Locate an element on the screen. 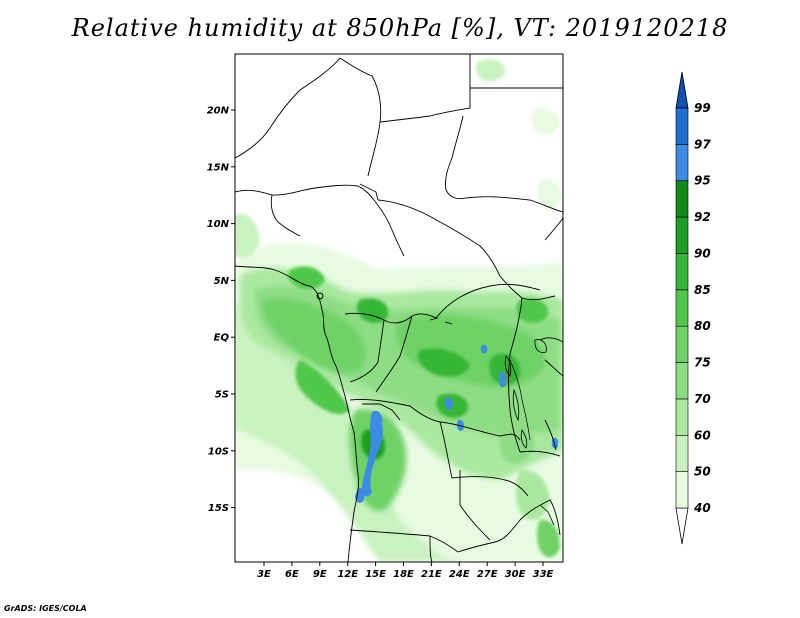 The width and height of the screenshot is (800, 618). lat-tick-label: 10N is located at coordinates (218, 224).